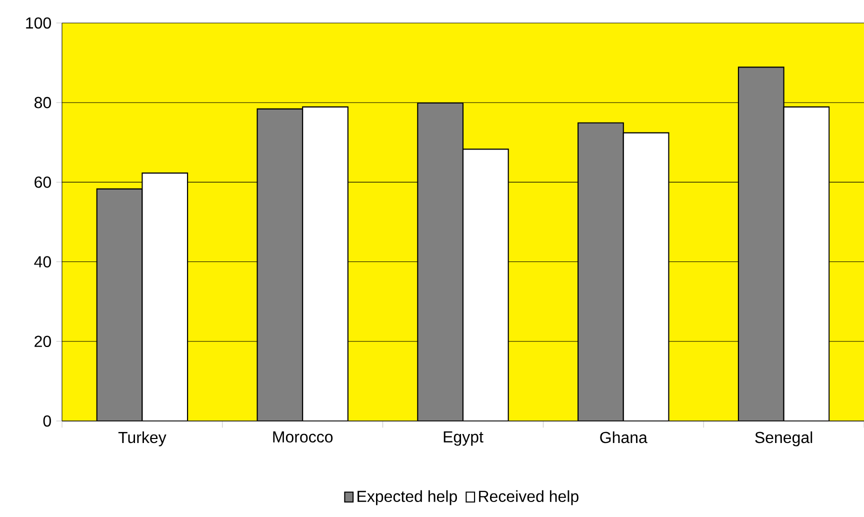  What do you see at coordinates (38, 23) in the screenshot?
I see `y-tick-label: 100` at bounding box center [38, 23].